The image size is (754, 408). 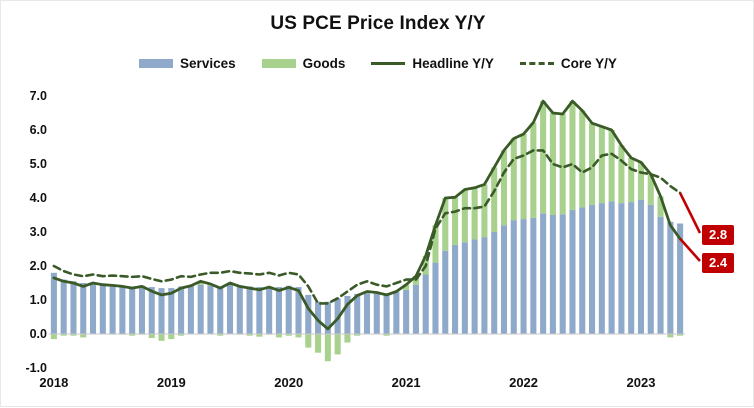 I want to click on goods-swatch-icon, so click(x=279, y=63).